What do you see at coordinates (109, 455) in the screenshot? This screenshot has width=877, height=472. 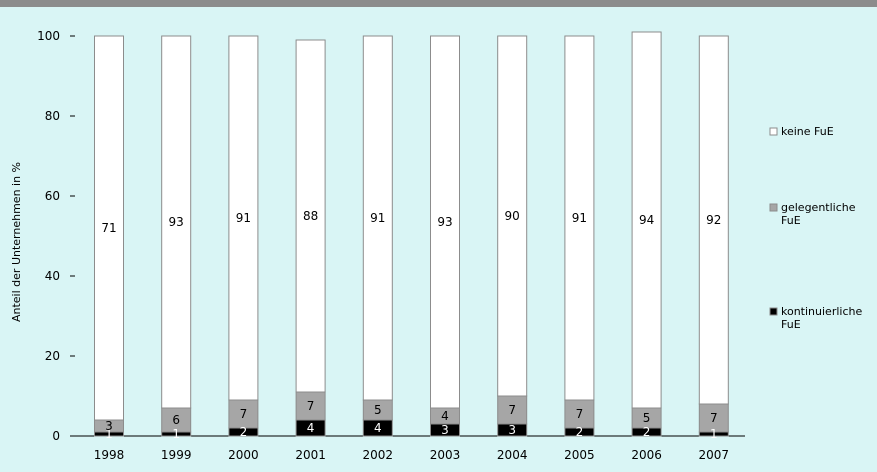 I see `x-tick-label: 1998` at bounding box center [109, 455].